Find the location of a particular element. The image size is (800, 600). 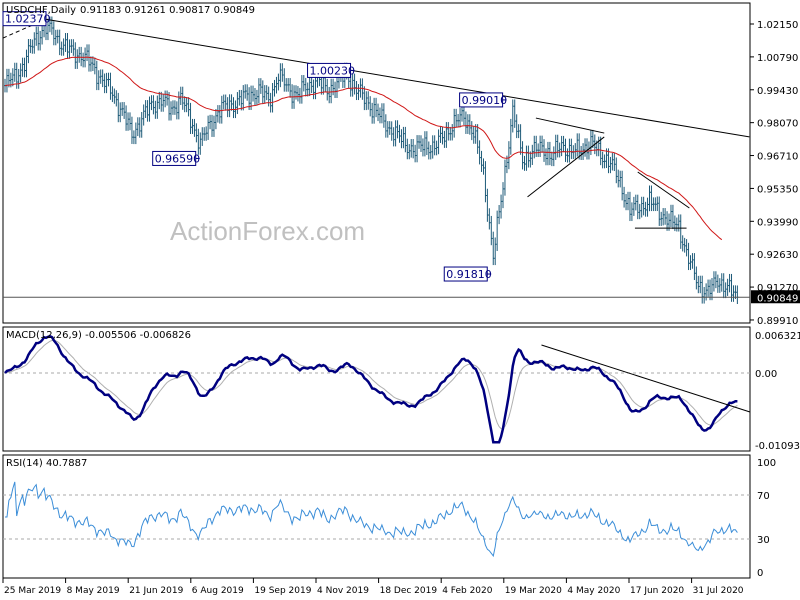

price-tick-label: 0.98070 is located at coordinates (777, 124).